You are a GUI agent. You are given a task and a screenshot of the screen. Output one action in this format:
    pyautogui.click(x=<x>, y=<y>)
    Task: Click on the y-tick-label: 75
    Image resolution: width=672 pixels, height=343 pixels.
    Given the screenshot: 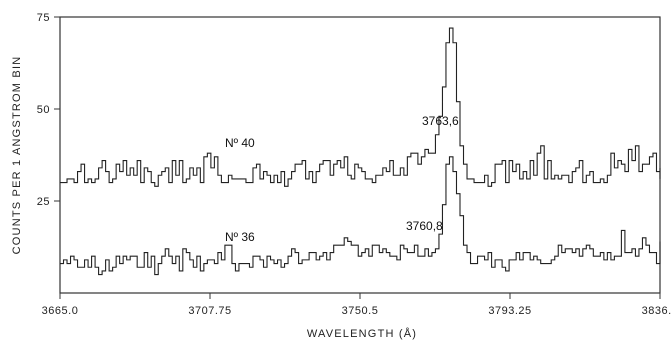 What is the action you would take?
    pyautogui.click(x=43, y=18)
    